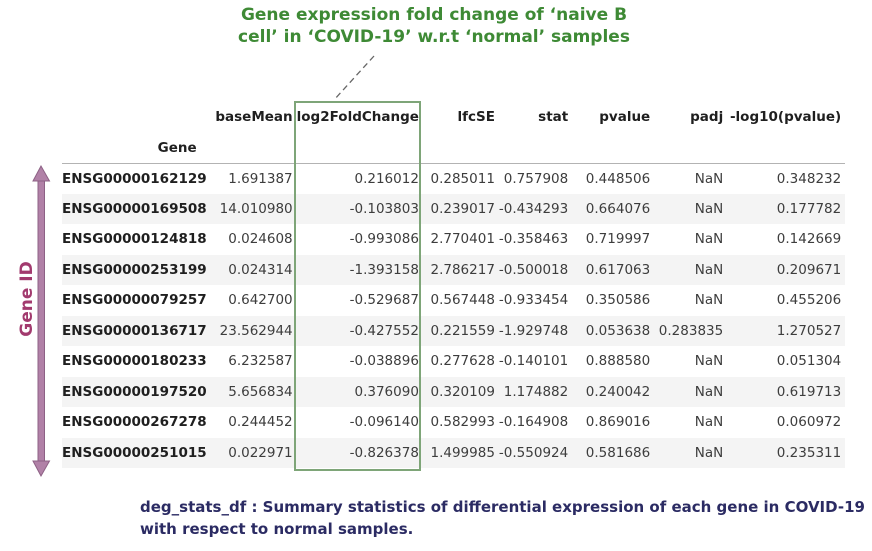 Image resolution: width=872 pixels, height=551 pixels. Describe the element at coordinates (260, 391) in the screenshot. I see `value-cell: 5.656834` at that location.